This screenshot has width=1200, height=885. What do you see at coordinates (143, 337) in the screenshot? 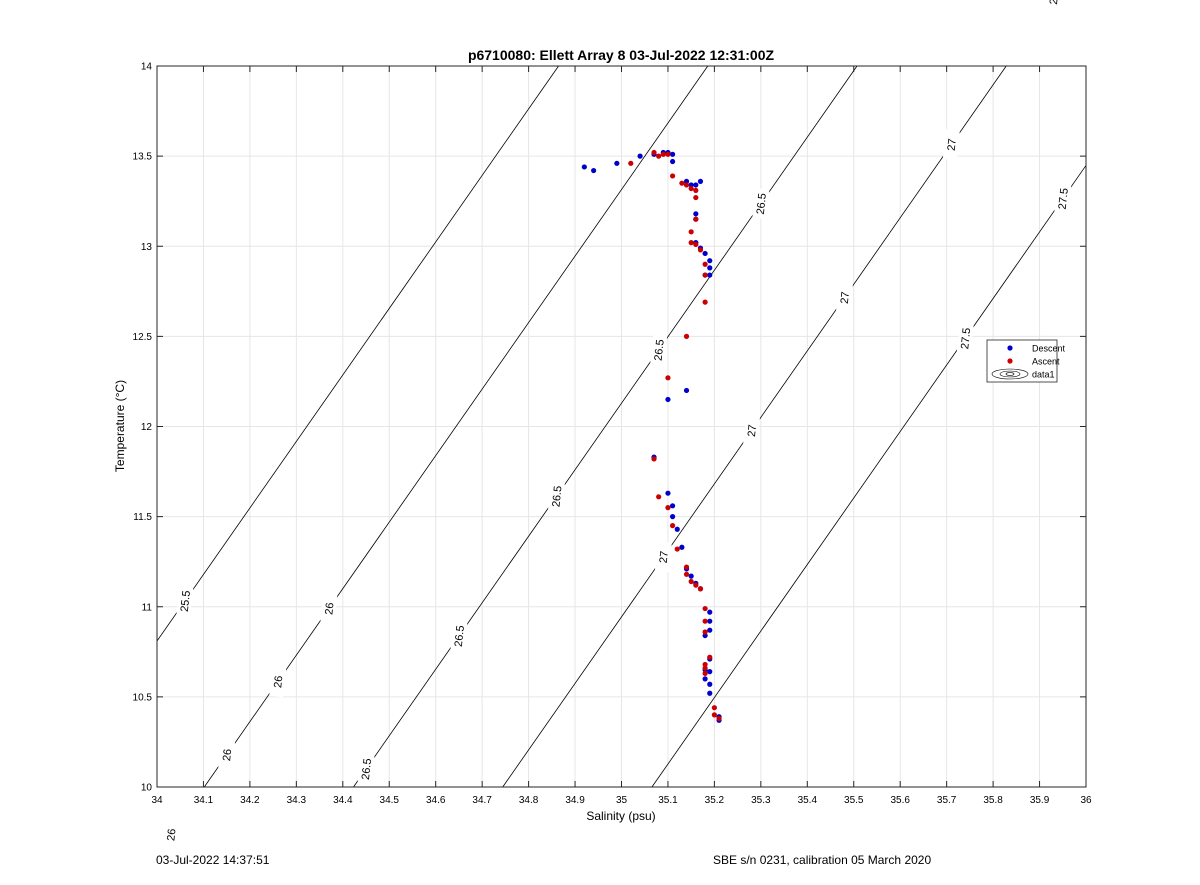
I see `y-tick-label: 12.5` at bounding box center [143, 337].